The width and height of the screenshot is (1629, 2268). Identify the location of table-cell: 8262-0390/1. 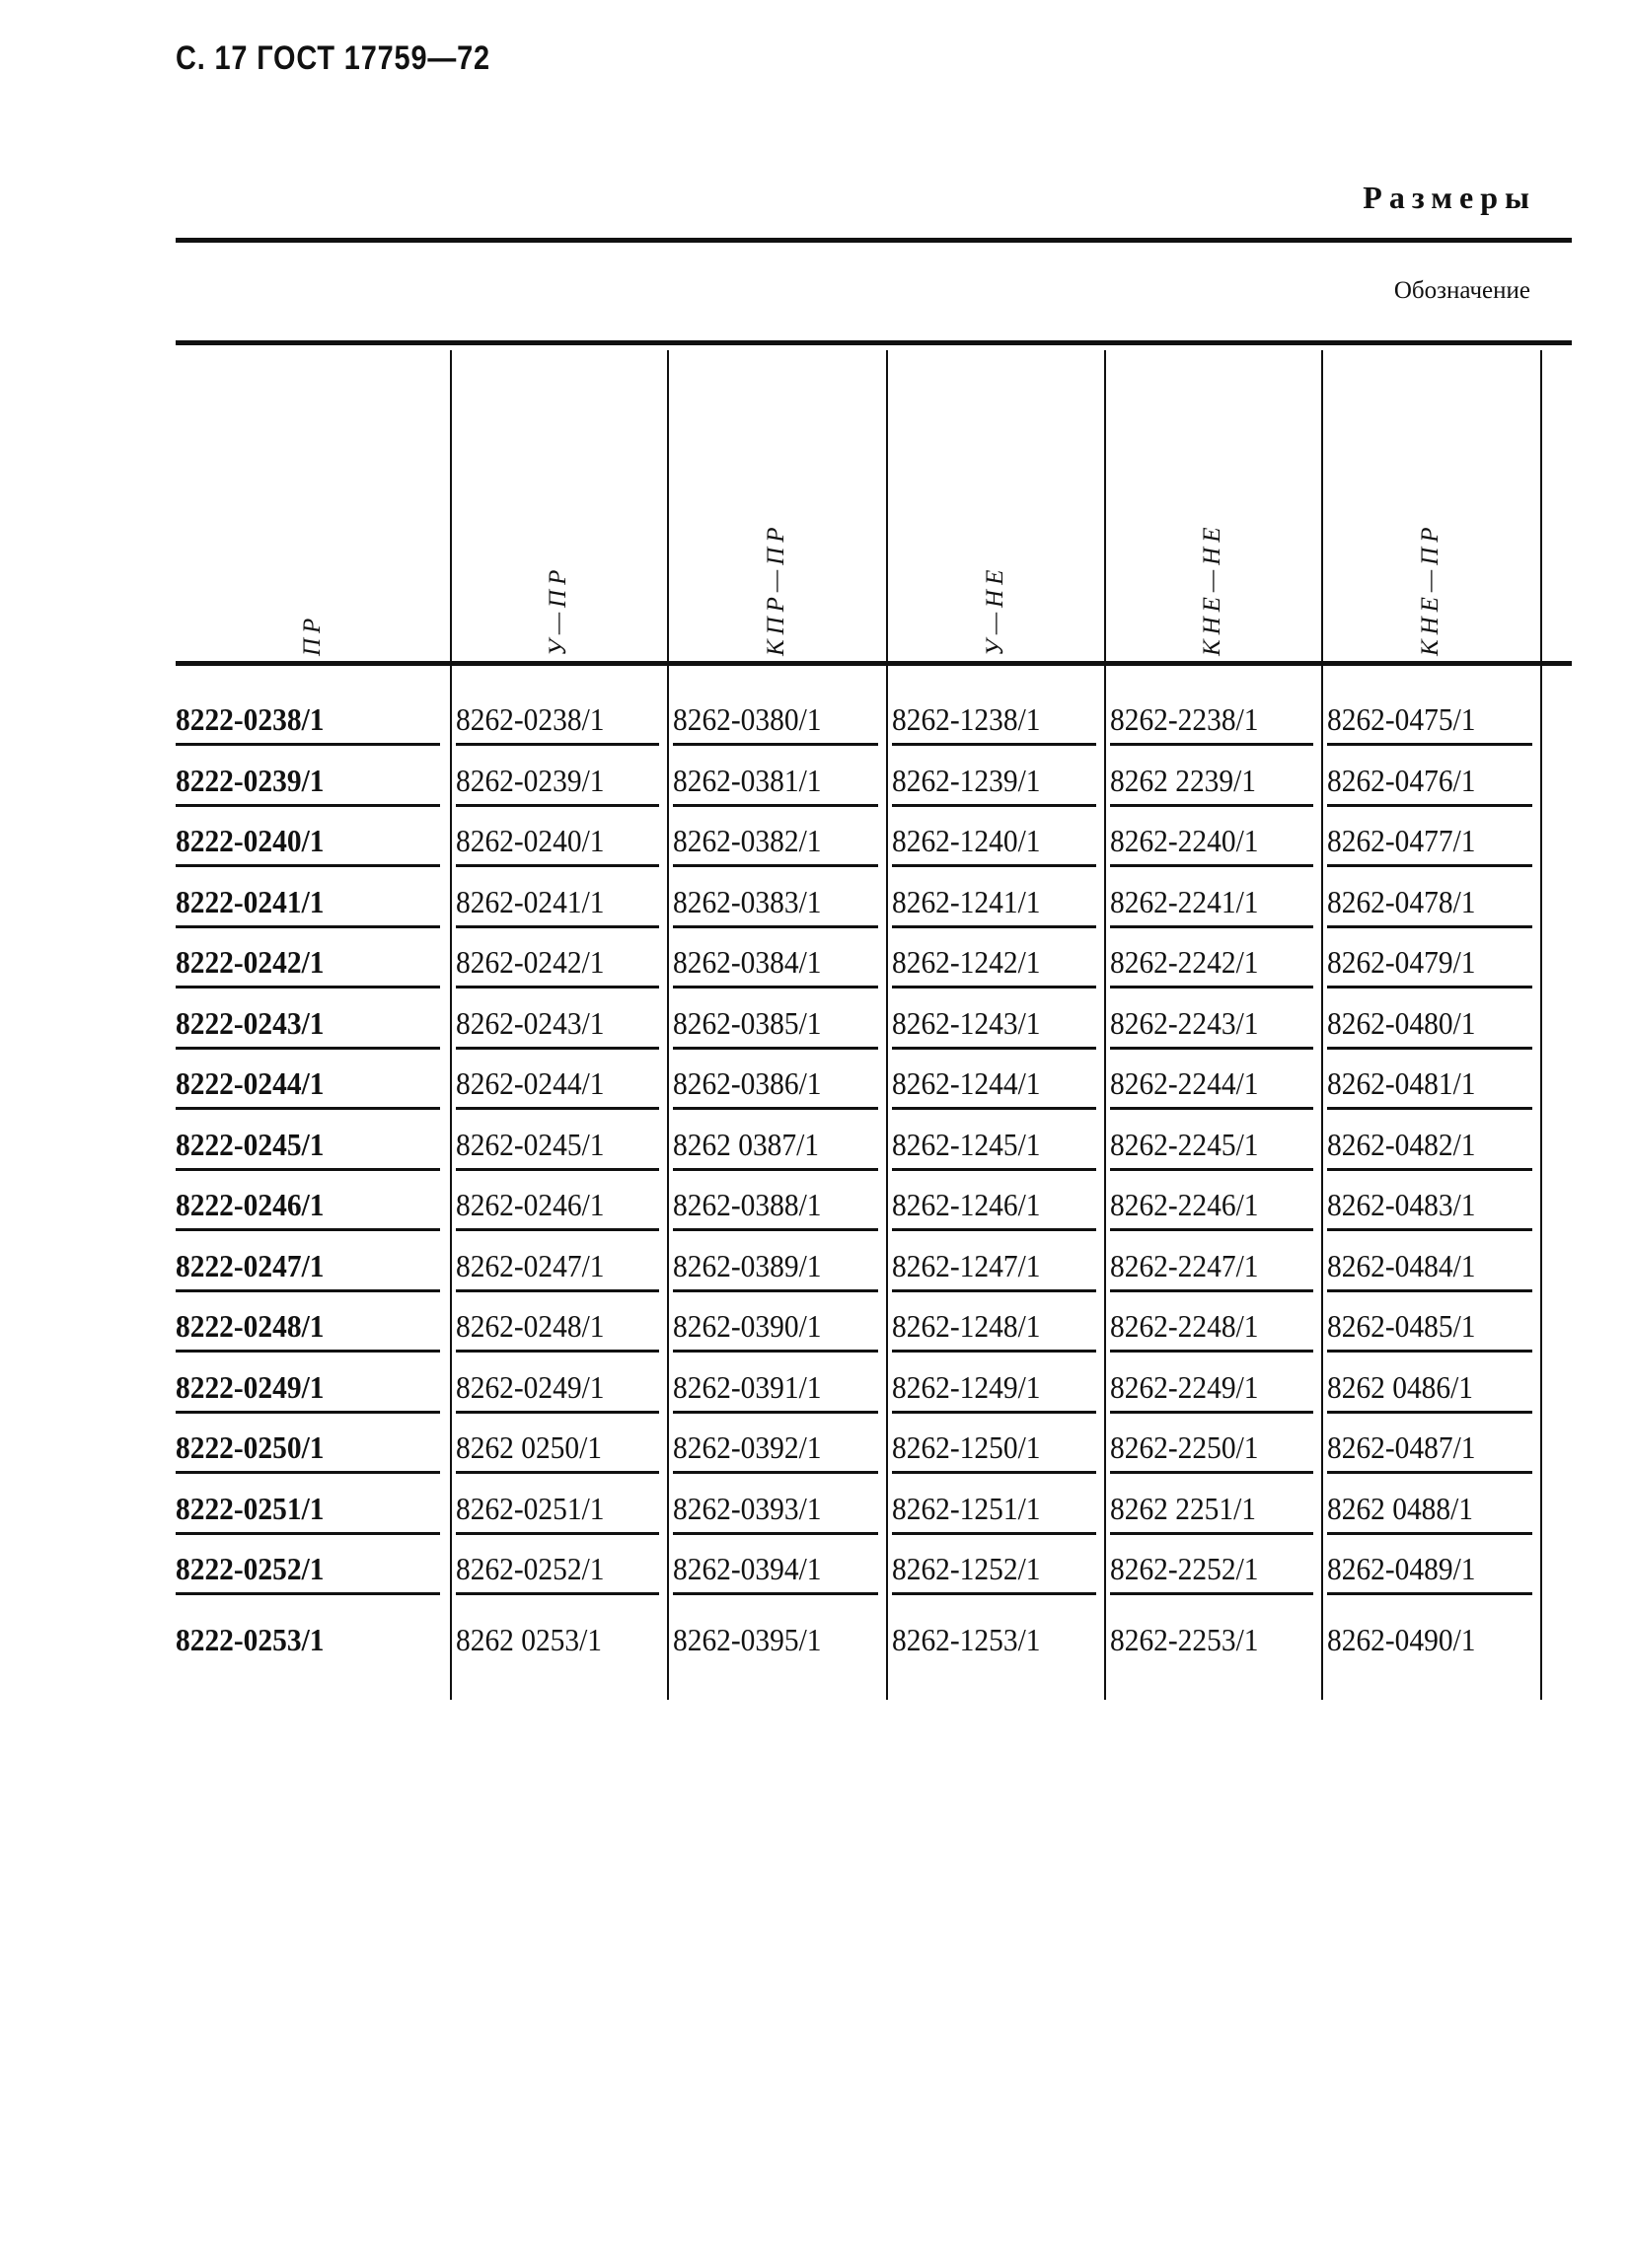
(747, 1326).